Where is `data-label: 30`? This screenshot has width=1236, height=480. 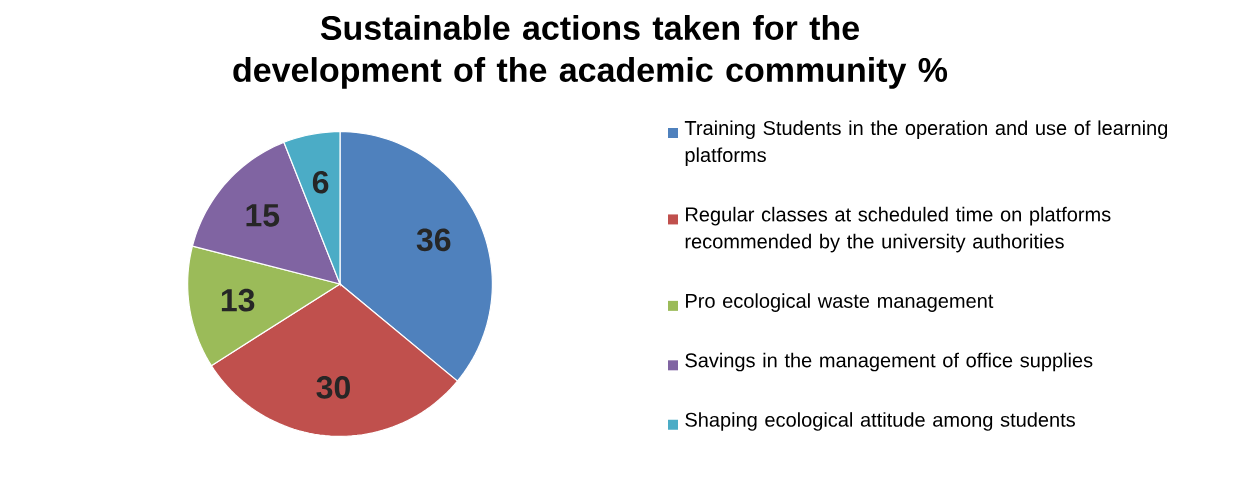
data-label: 30 is located at coordinates (333, 387).